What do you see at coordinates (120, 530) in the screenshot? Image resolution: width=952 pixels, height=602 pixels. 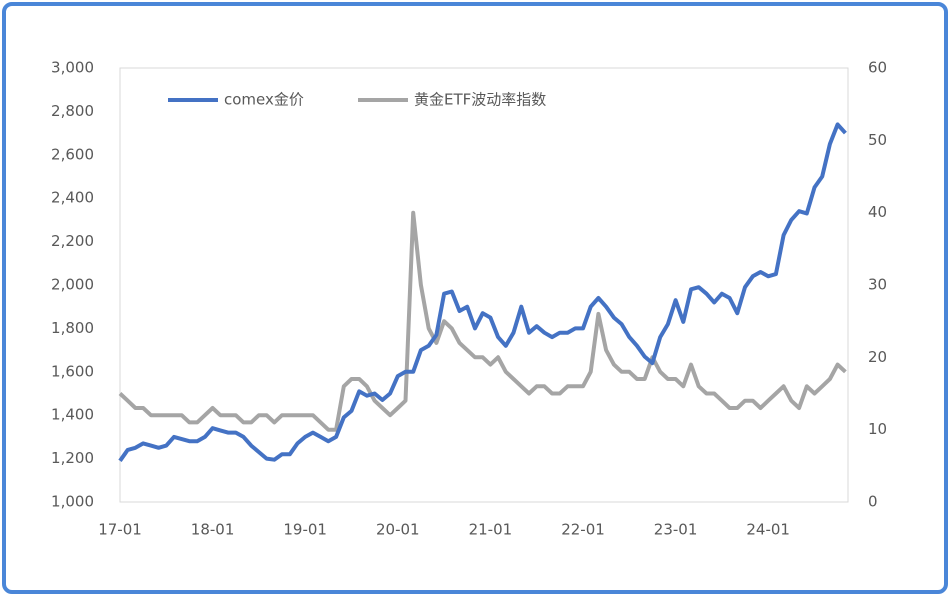 I see `x-tick-label: 17-01` at bounding box center [120, 530].